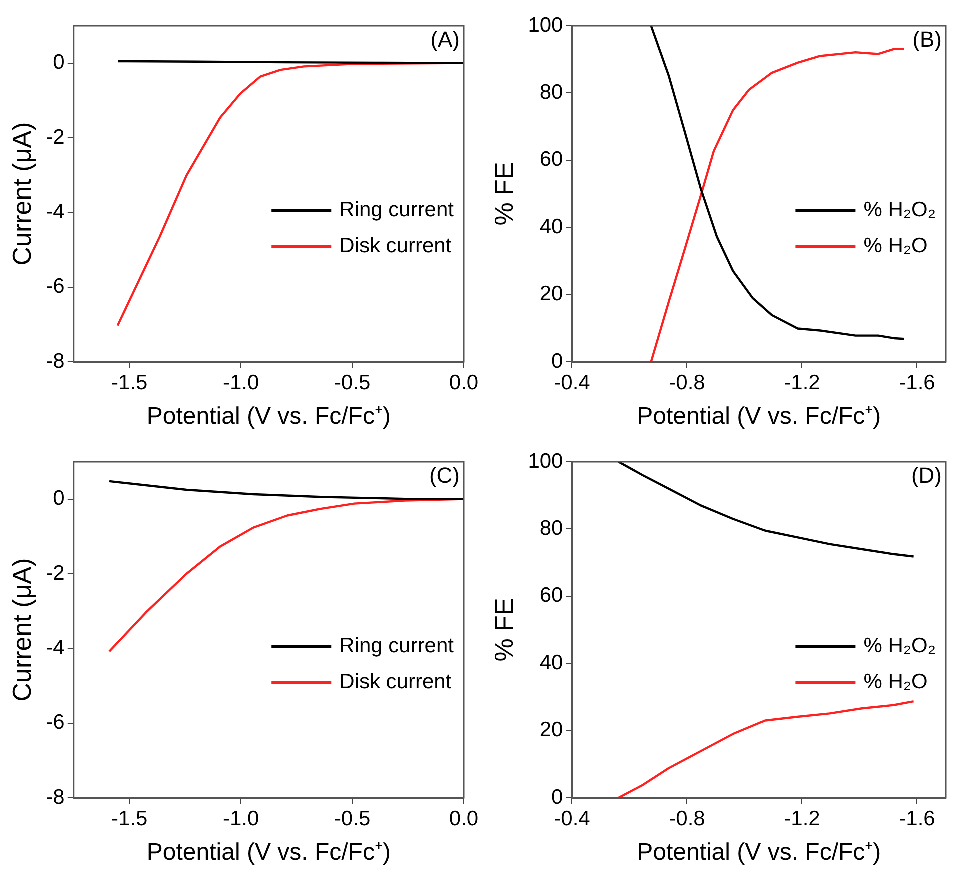 This screenshot has width=965, height=873. Describe the element at coordinates (926, 475) in the screenshot. I see `annotation: (D)` at that location.